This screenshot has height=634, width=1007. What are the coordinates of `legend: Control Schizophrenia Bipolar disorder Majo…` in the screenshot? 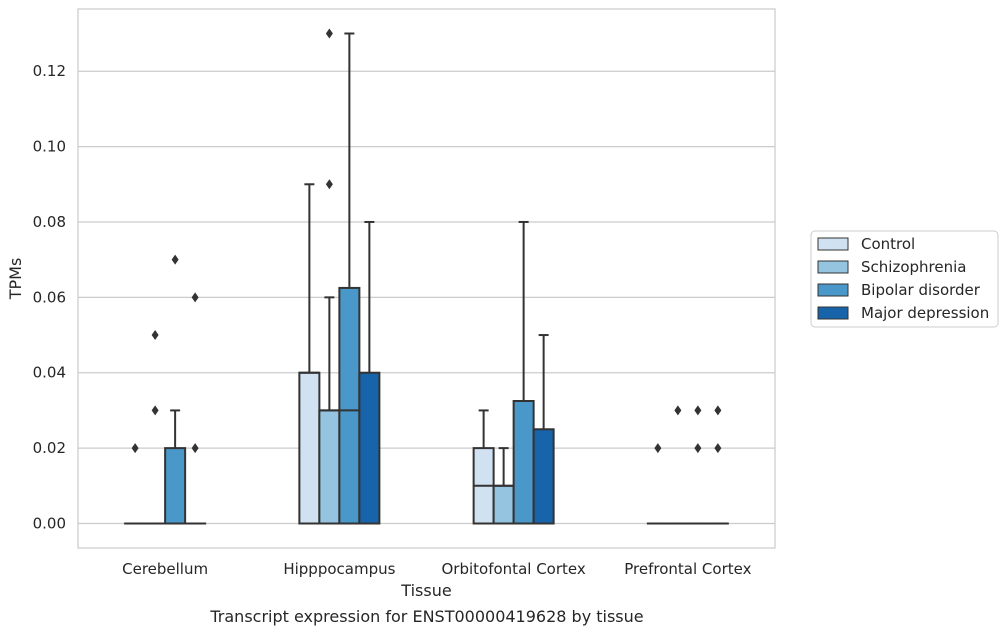 It's located at (904, 279).